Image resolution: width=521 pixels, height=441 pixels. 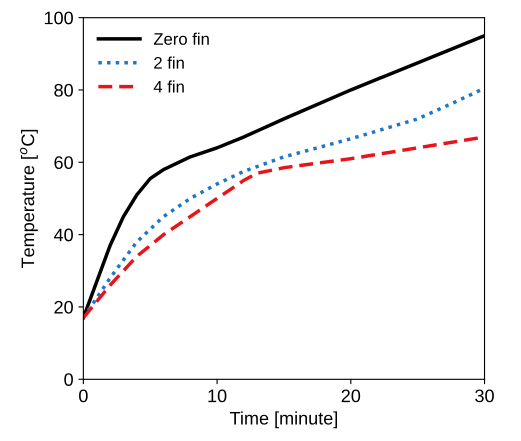 I want to click on legend-label: 4 fin, so click(x=169, y=86).